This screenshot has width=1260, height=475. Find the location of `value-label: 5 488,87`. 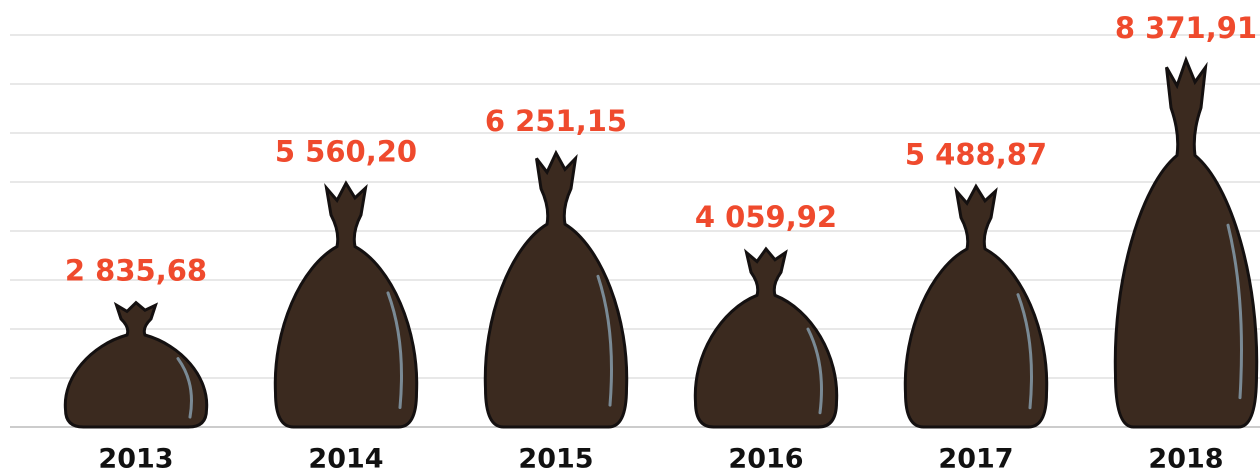

value-label: 5 488,87 is located at coordinates (976, 154).